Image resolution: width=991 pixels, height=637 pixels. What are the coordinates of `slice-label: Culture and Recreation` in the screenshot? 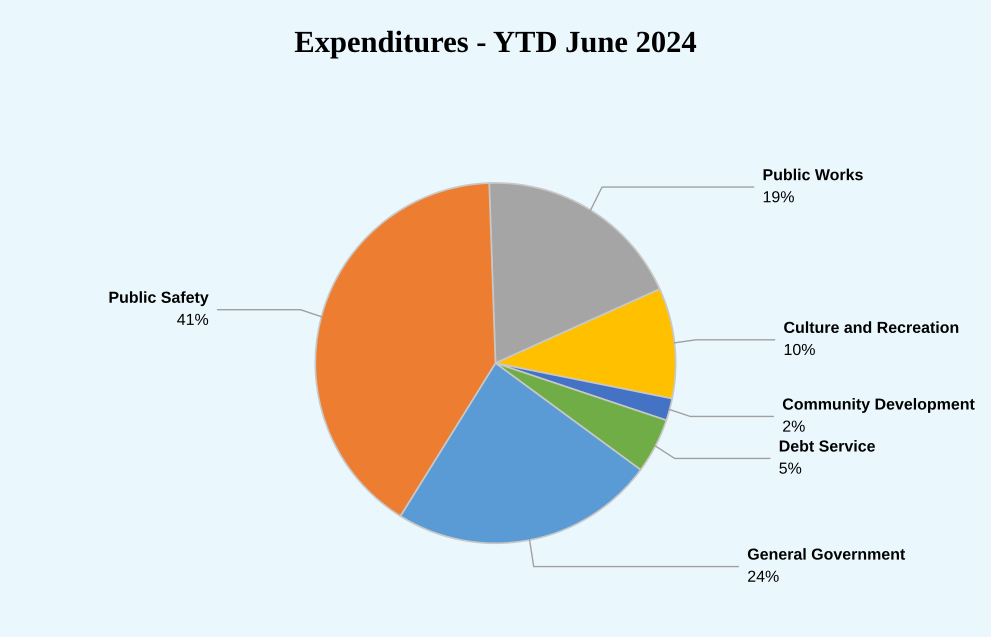 It's located at (871, 327).